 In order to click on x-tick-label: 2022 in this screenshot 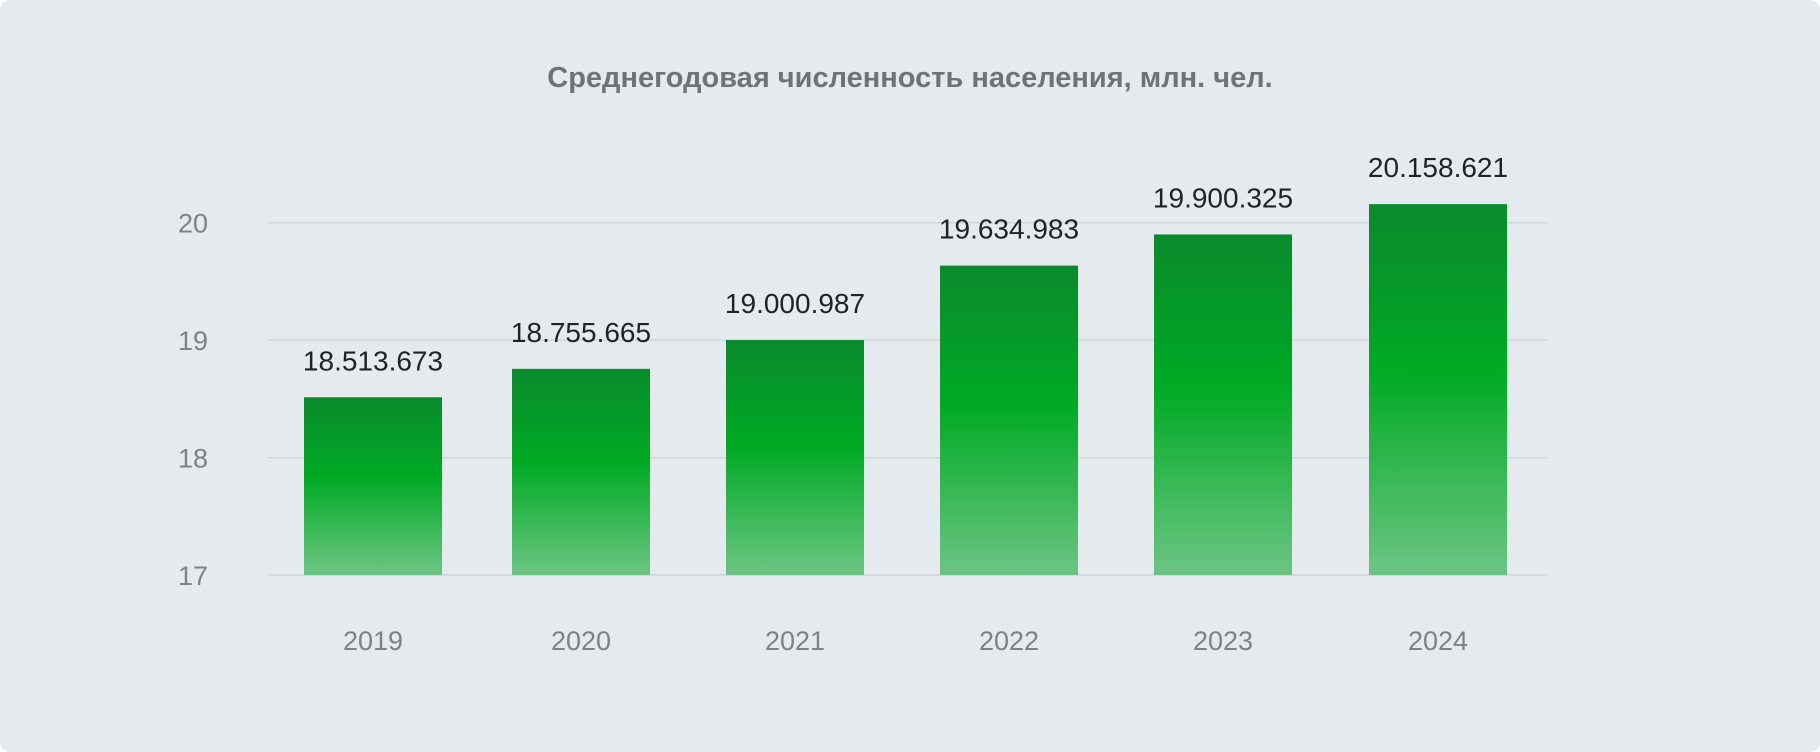, I will do `click(1009, 641)`.